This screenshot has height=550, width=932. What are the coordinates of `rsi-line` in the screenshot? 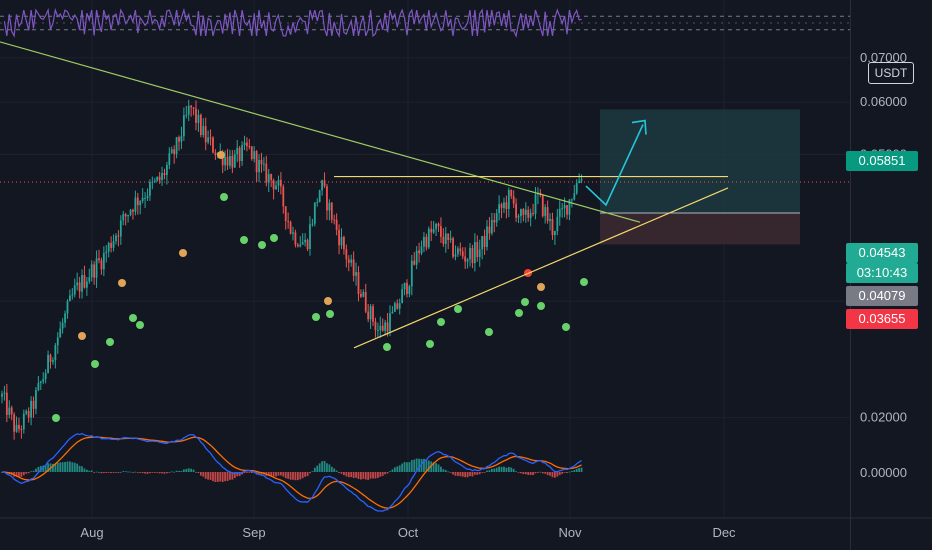 It's located at (292, 22).